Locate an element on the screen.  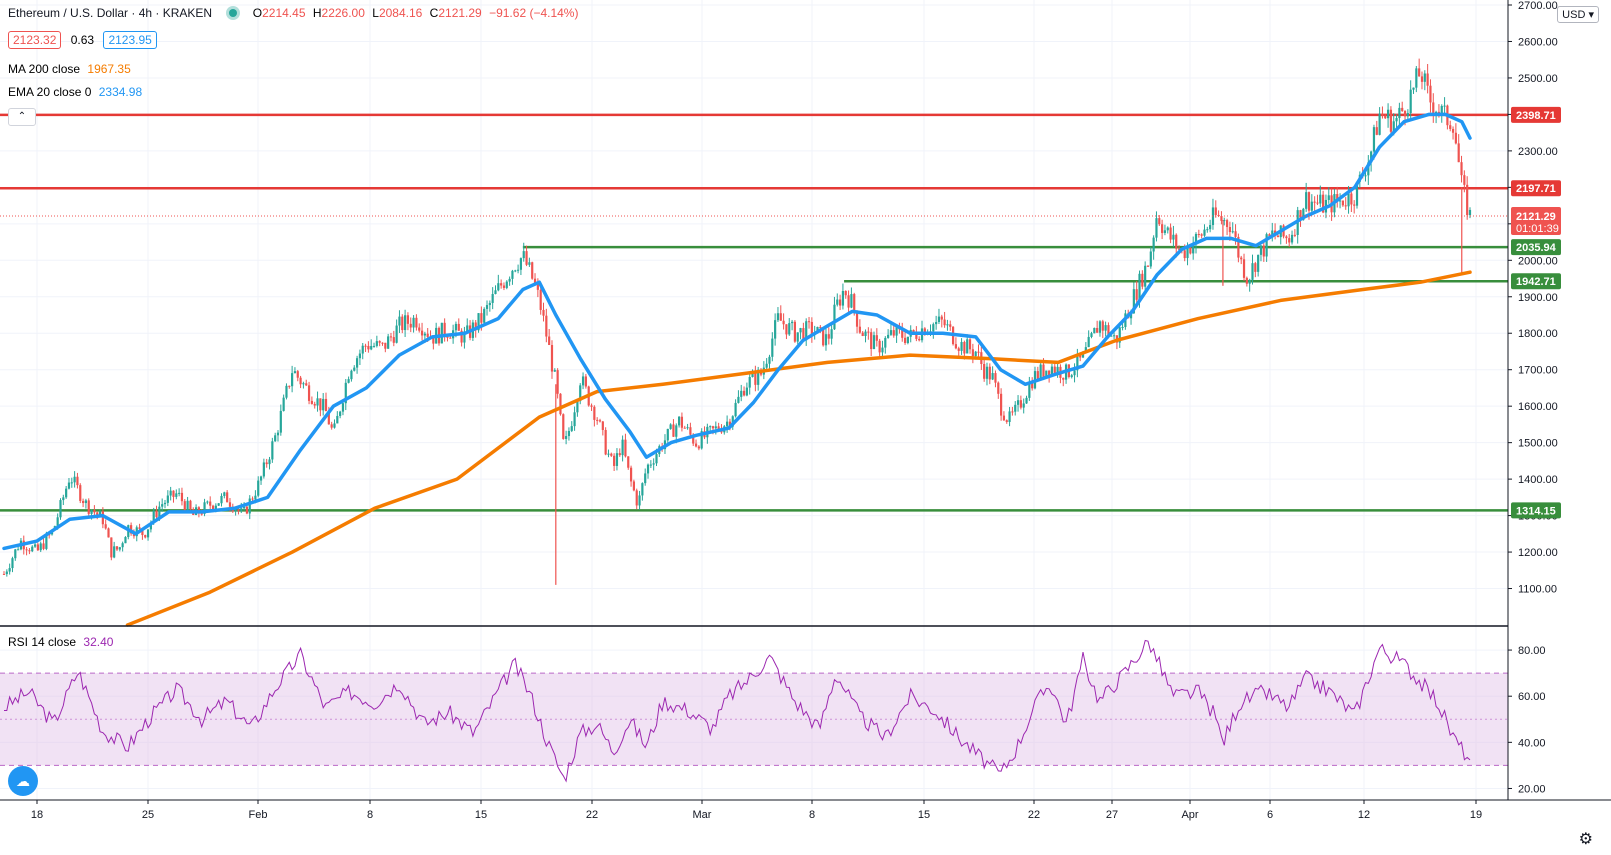
close-label: C is located at coordinates (434, 13).